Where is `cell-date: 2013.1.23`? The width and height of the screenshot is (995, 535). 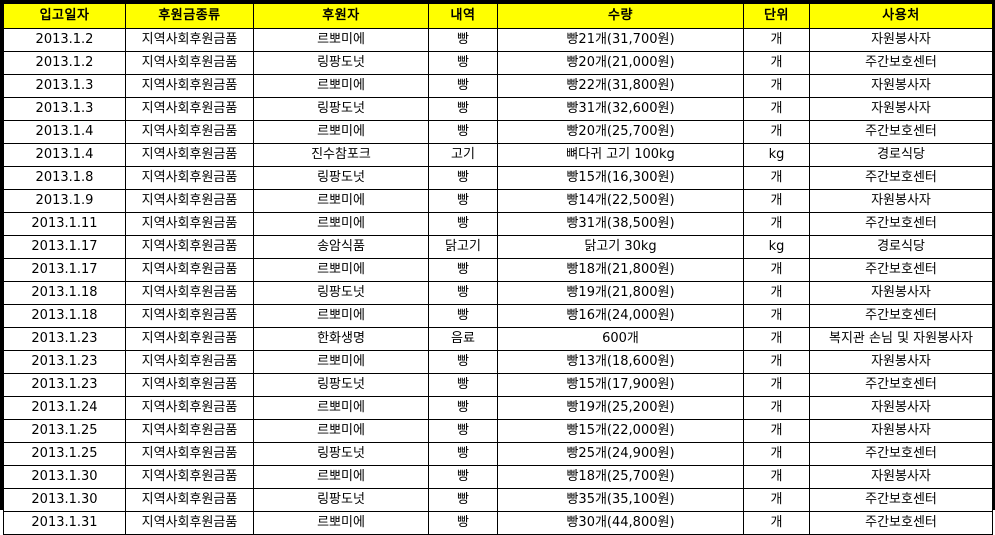 cell-date: 2013.1.23 is located at coordinates (64, 362).